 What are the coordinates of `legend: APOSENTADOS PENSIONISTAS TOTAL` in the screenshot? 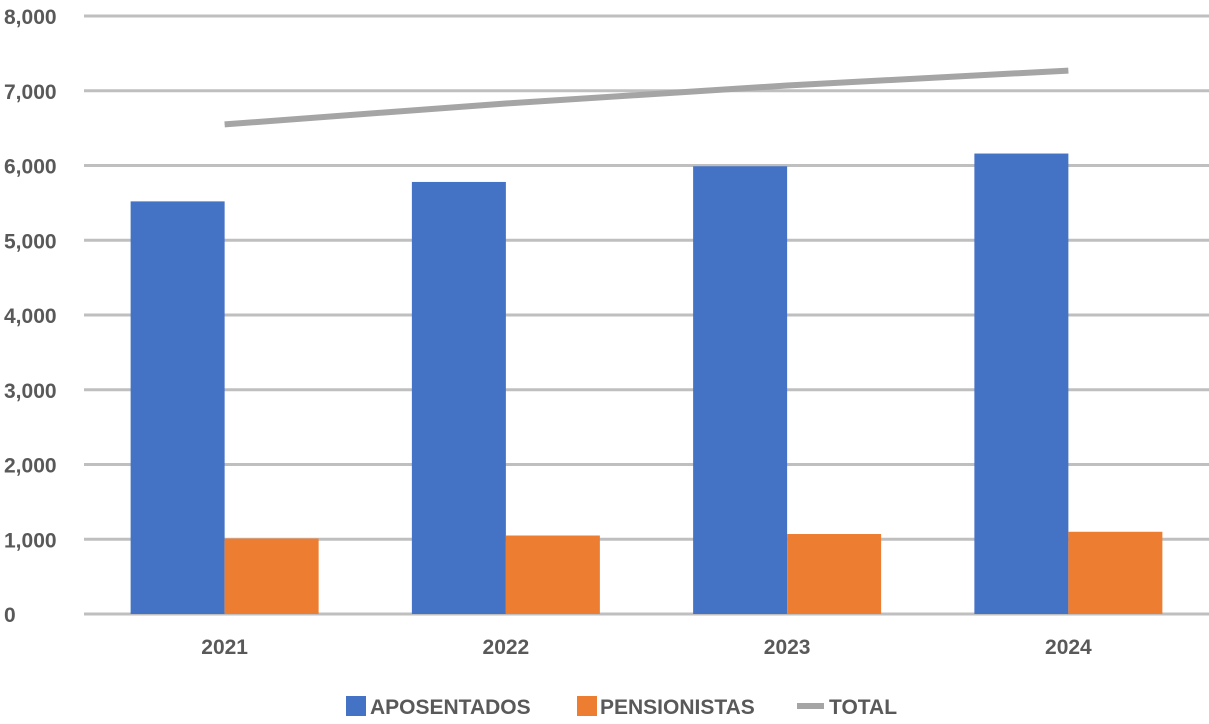 It's located at (621, 707).